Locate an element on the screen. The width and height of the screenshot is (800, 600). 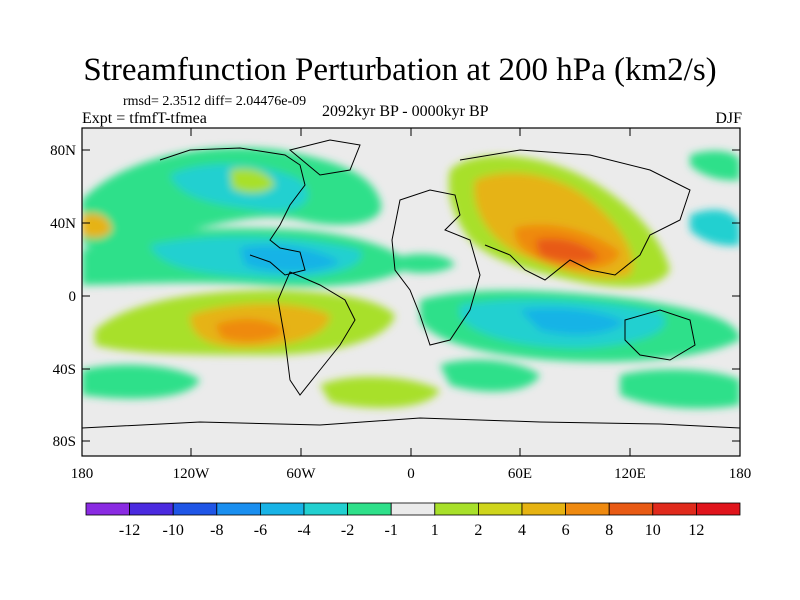
lon-labels: 180 120W 60W 0 60E 120E 180 is located at coordinates (411, 474).